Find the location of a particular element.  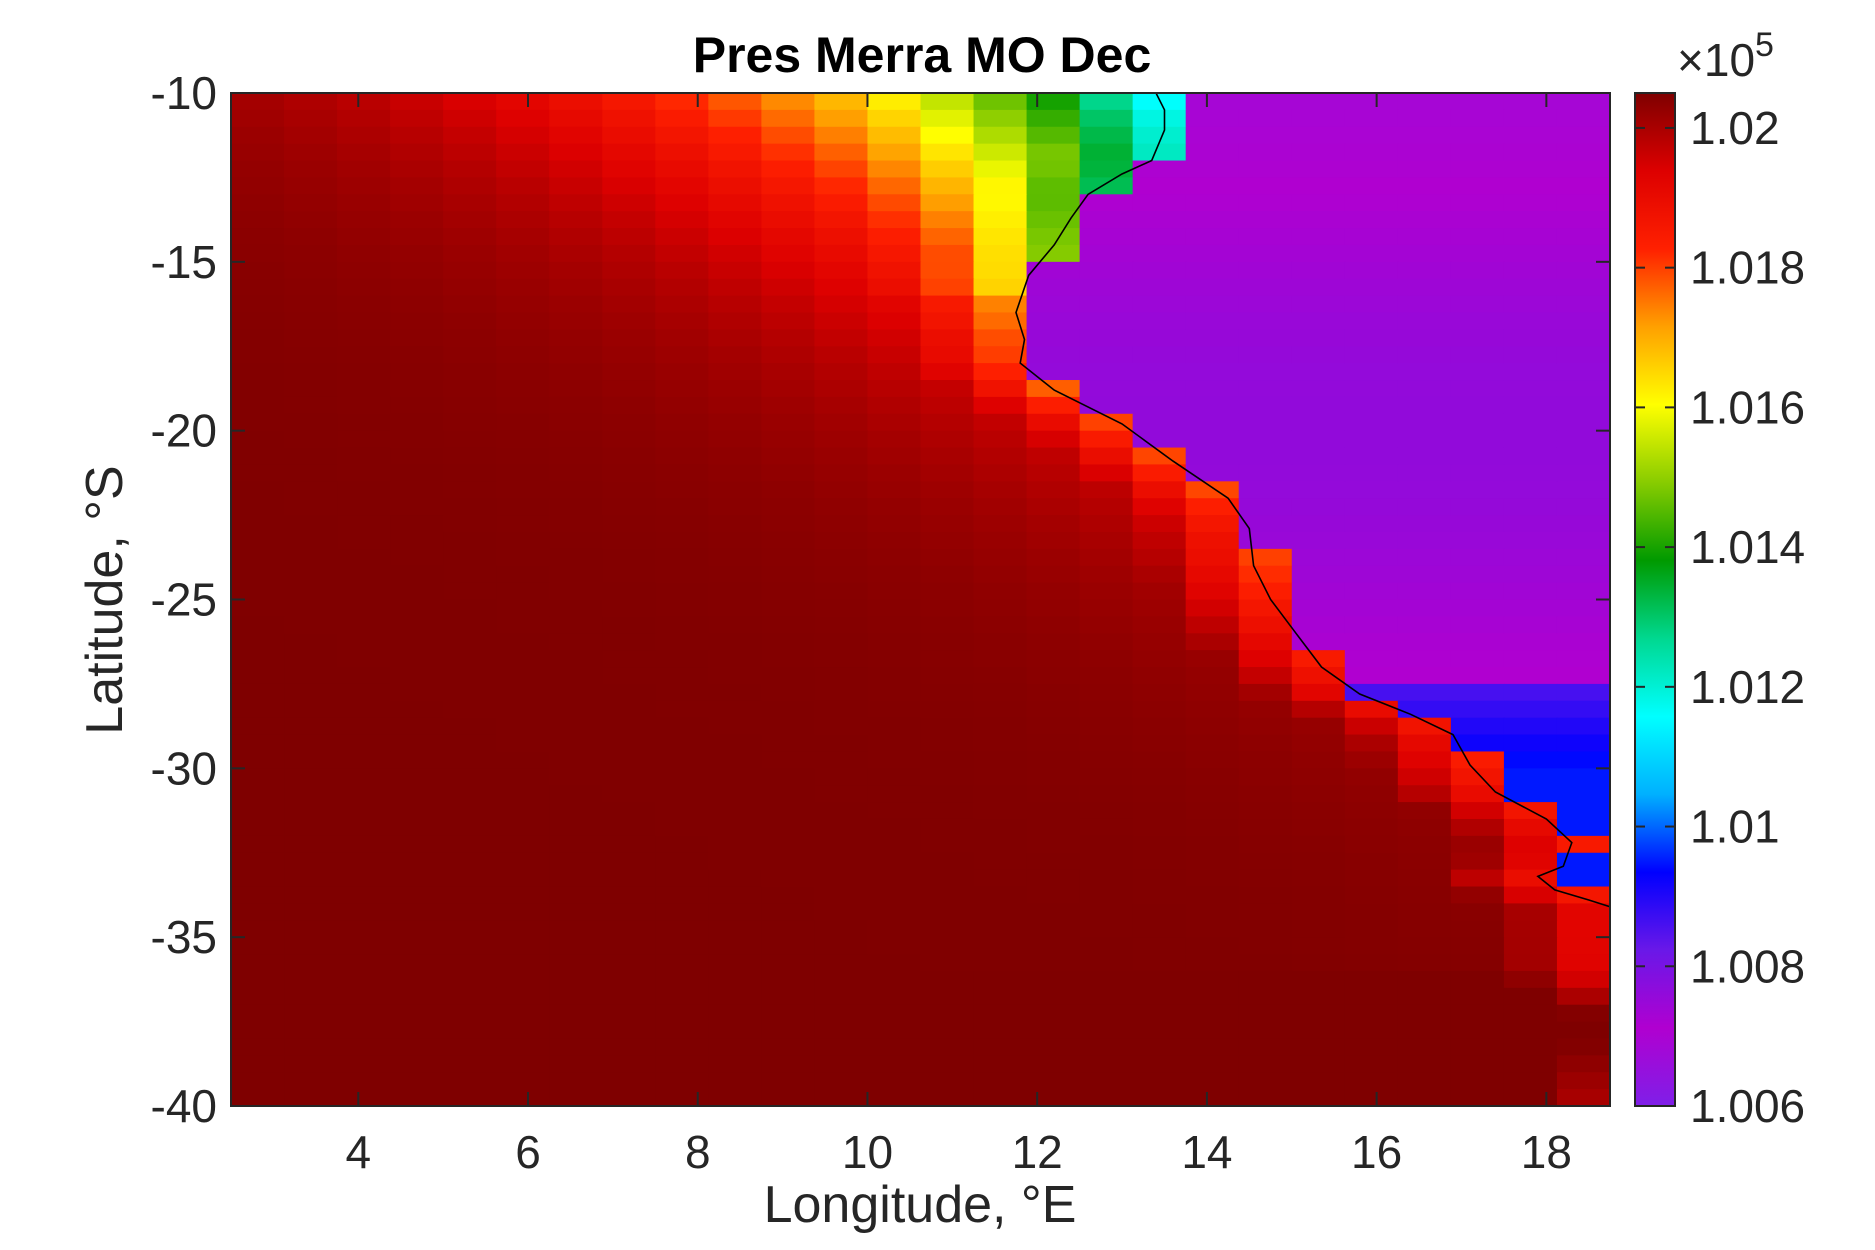

x-tick-label: 4 is located at coordinates (358, 1152).